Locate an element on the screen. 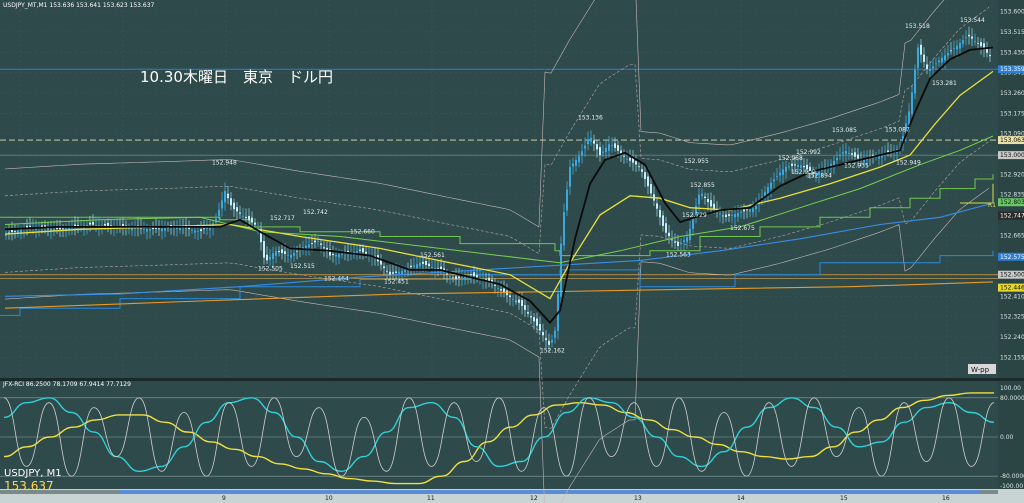 This screenshot has height=503, width=1024. price-tick: 152.155 is located at coordinates (1012, 357).